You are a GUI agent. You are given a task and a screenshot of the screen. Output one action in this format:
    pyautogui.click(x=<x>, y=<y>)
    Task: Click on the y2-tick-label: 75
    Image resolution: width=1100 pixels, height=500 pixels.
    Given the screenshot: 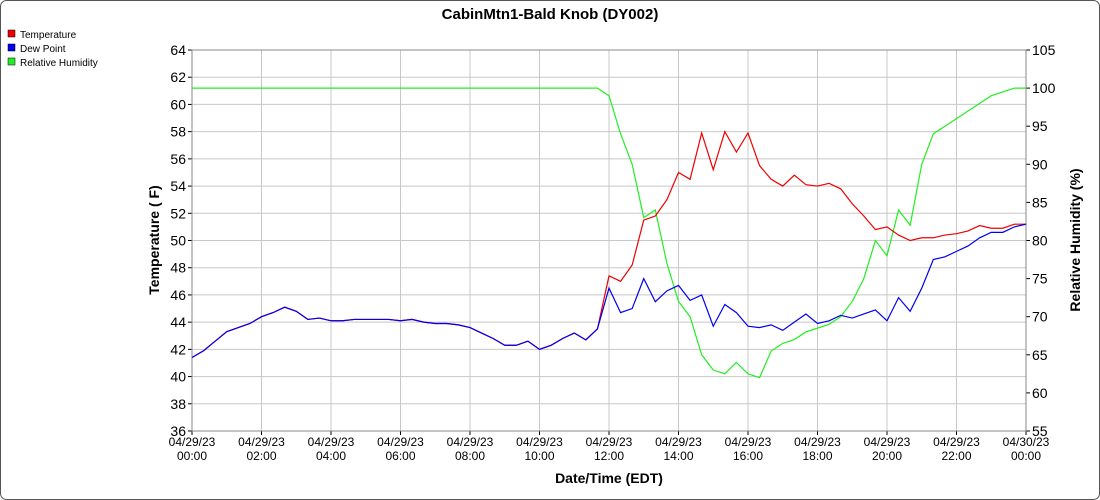 What is the action you would take?
    pyautogui.click(x=1040, y=279)
    